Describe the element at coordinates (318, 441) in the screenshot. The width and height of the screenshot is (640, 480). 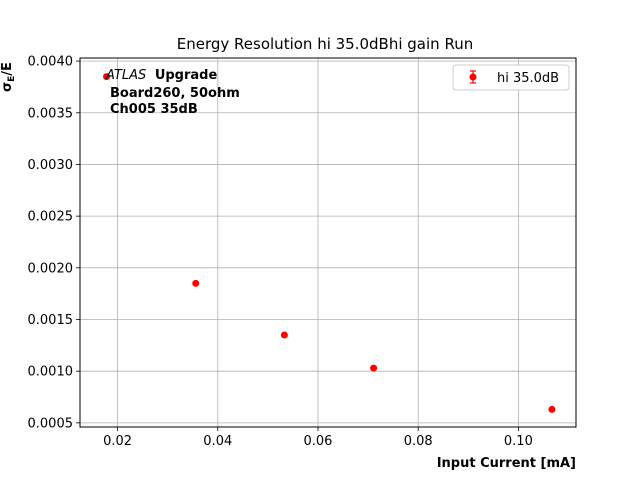
I see `x-tick-label: 0.06` at that location.